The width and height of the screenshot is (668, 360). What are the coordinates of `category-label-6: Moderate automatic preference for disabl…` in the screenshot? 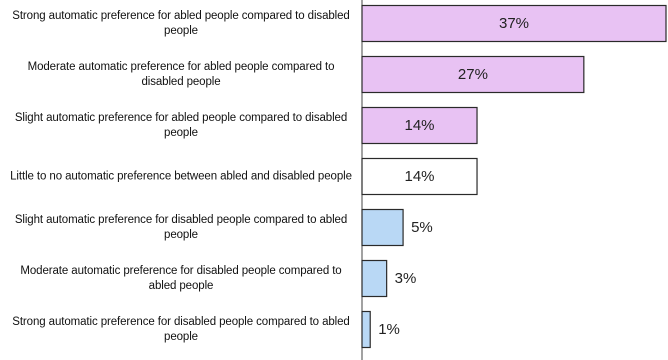 It's located at (181, 278).